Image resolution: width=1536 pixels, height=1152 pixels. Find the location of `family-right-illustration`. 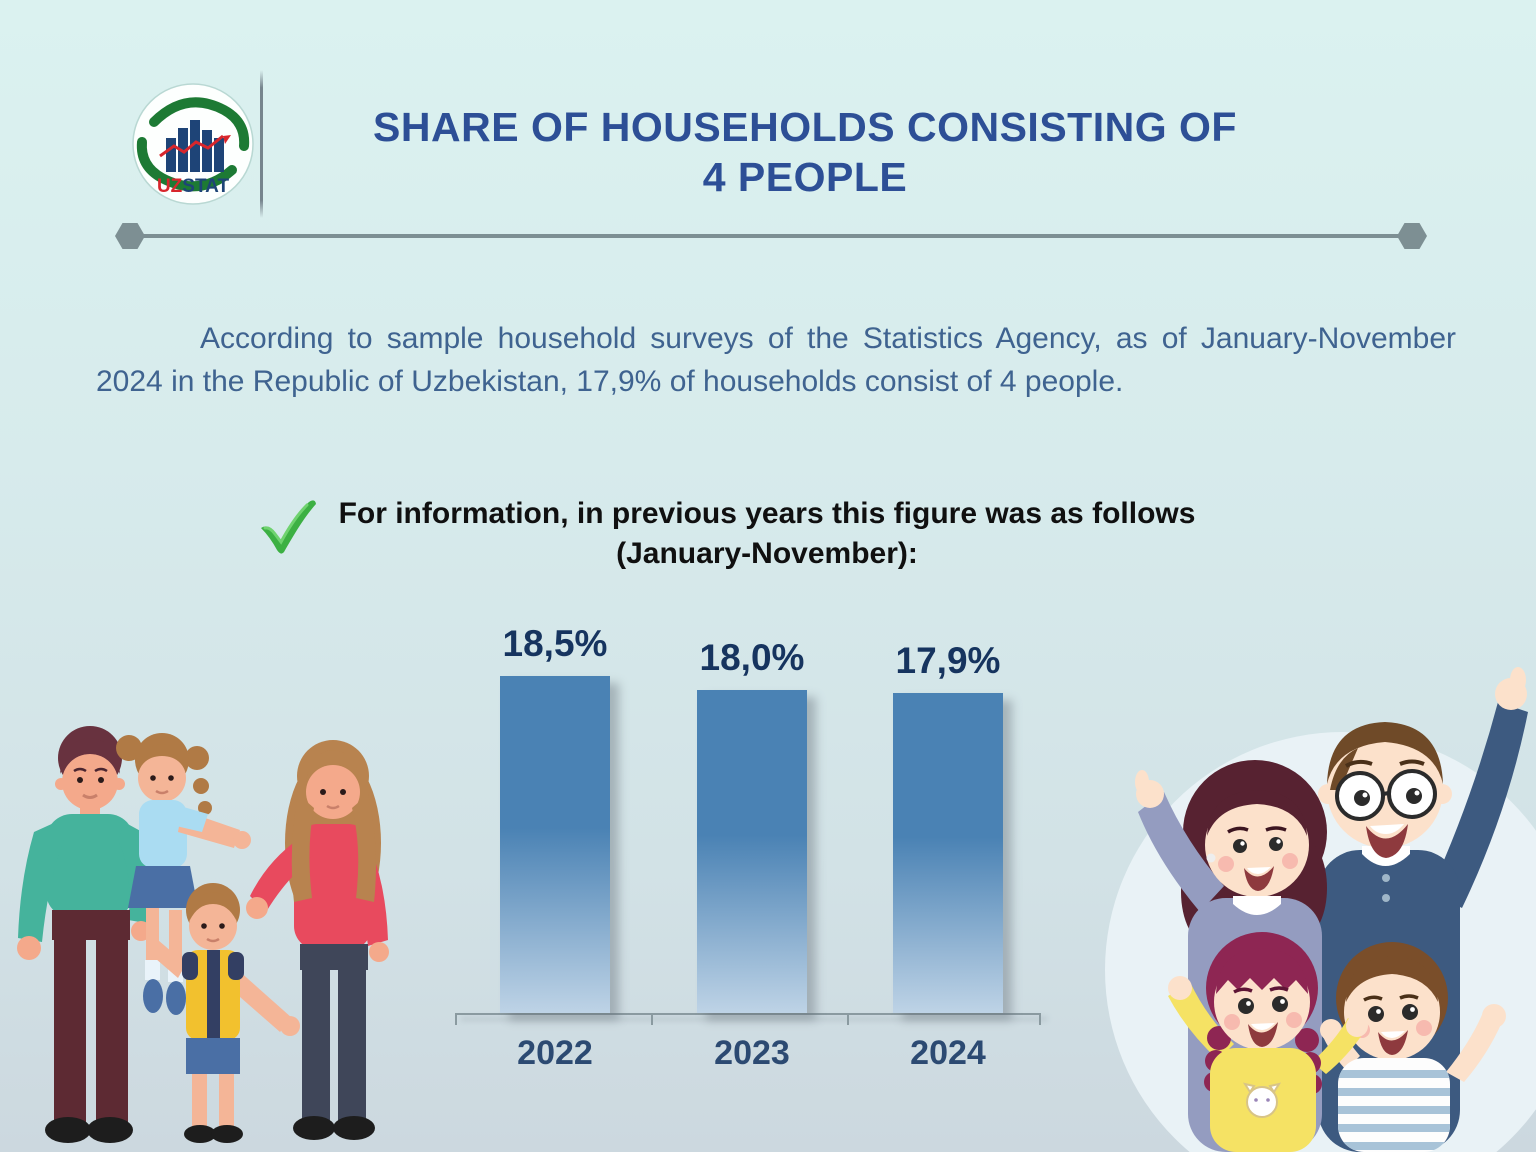

family-right-illustration is located at coordinates (1320, 909).